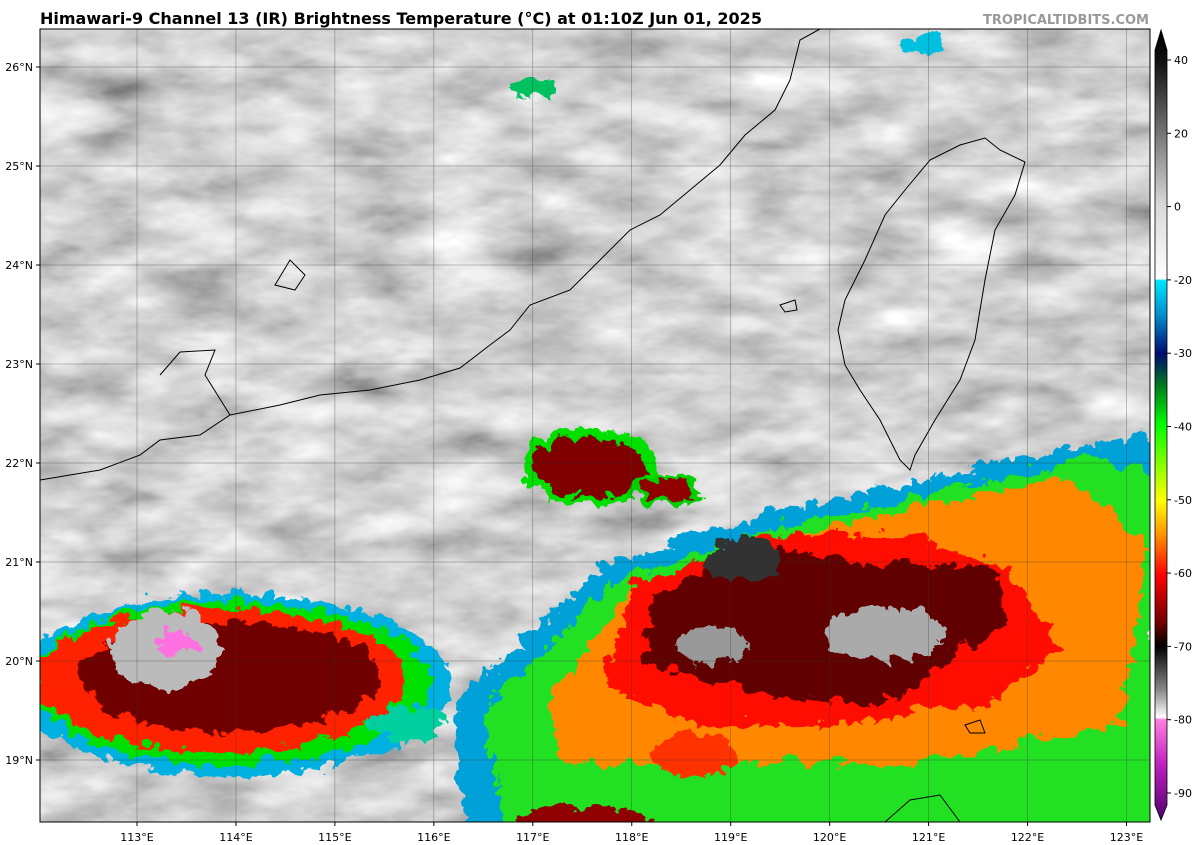 The image size is (1200, 845). Describe the element at coordinates (19, 463) in the screenshot. I see `lat-label: 22°N` at that location.